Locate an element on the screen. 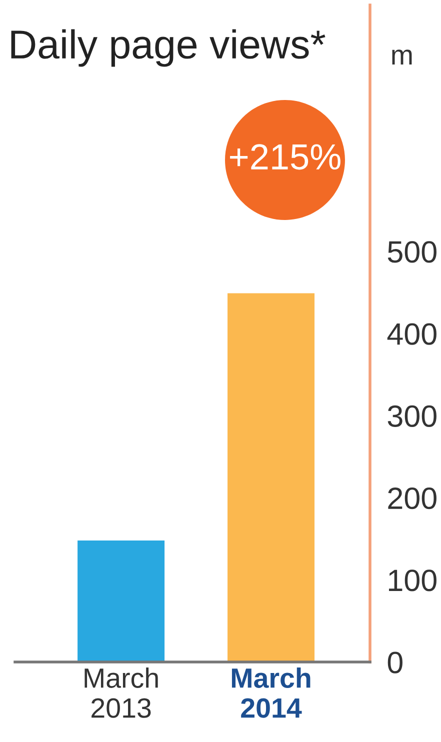 Image resolution: width=441 pixels, height=742 pixels. y-tick-label: 500 is located at coordinates (412, 252).